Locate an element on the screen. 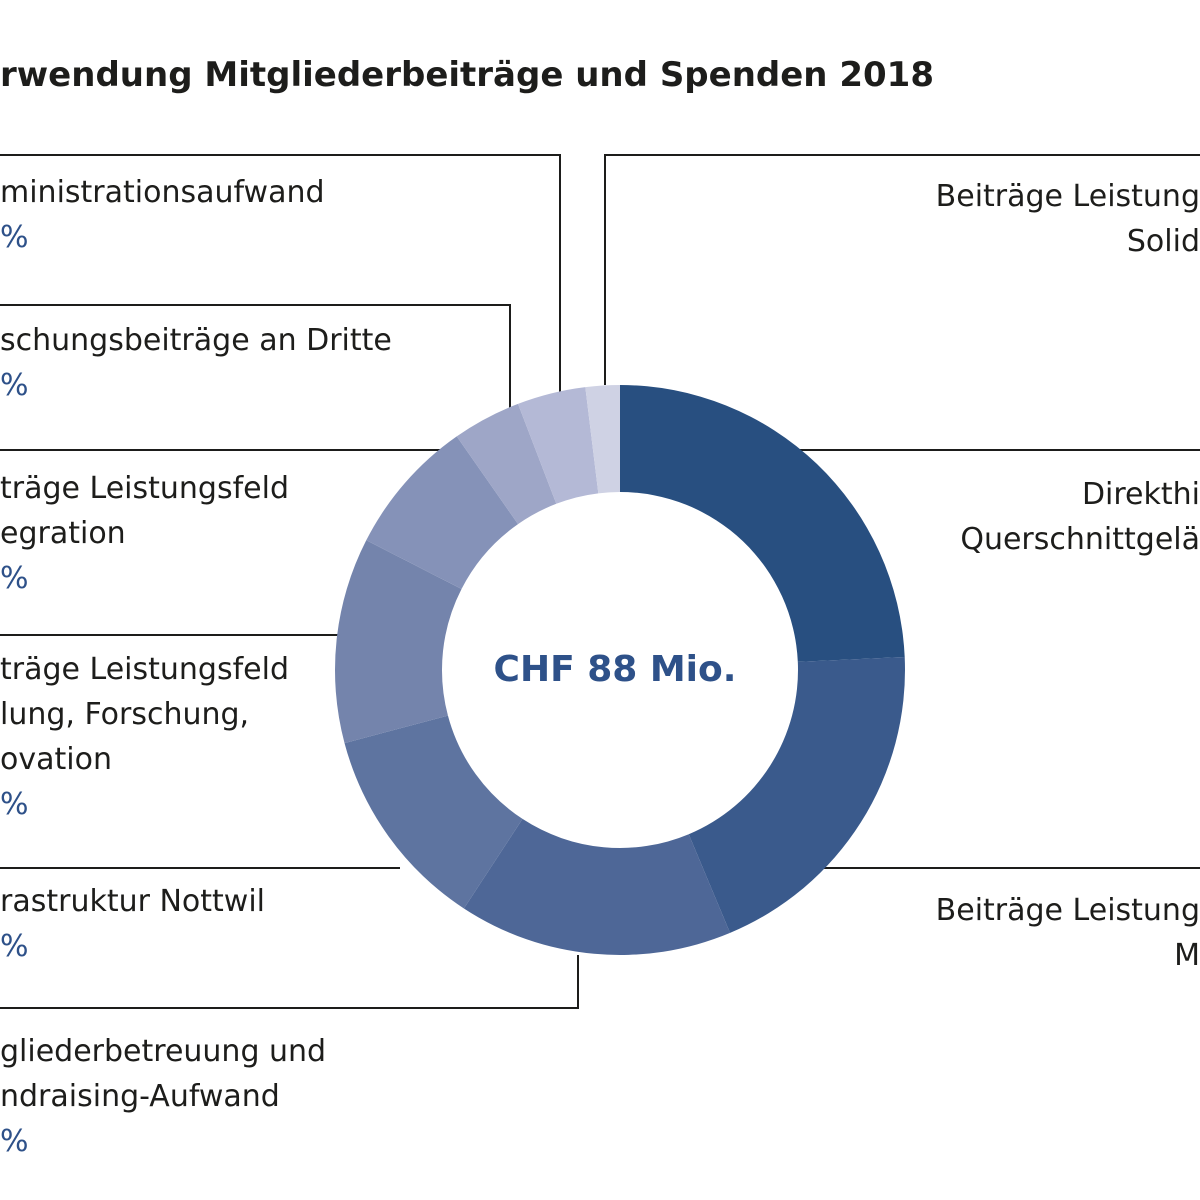  label-forschungsbeitraege: schungsbeiträge an Dritte % is located at coordinates (196, 363).